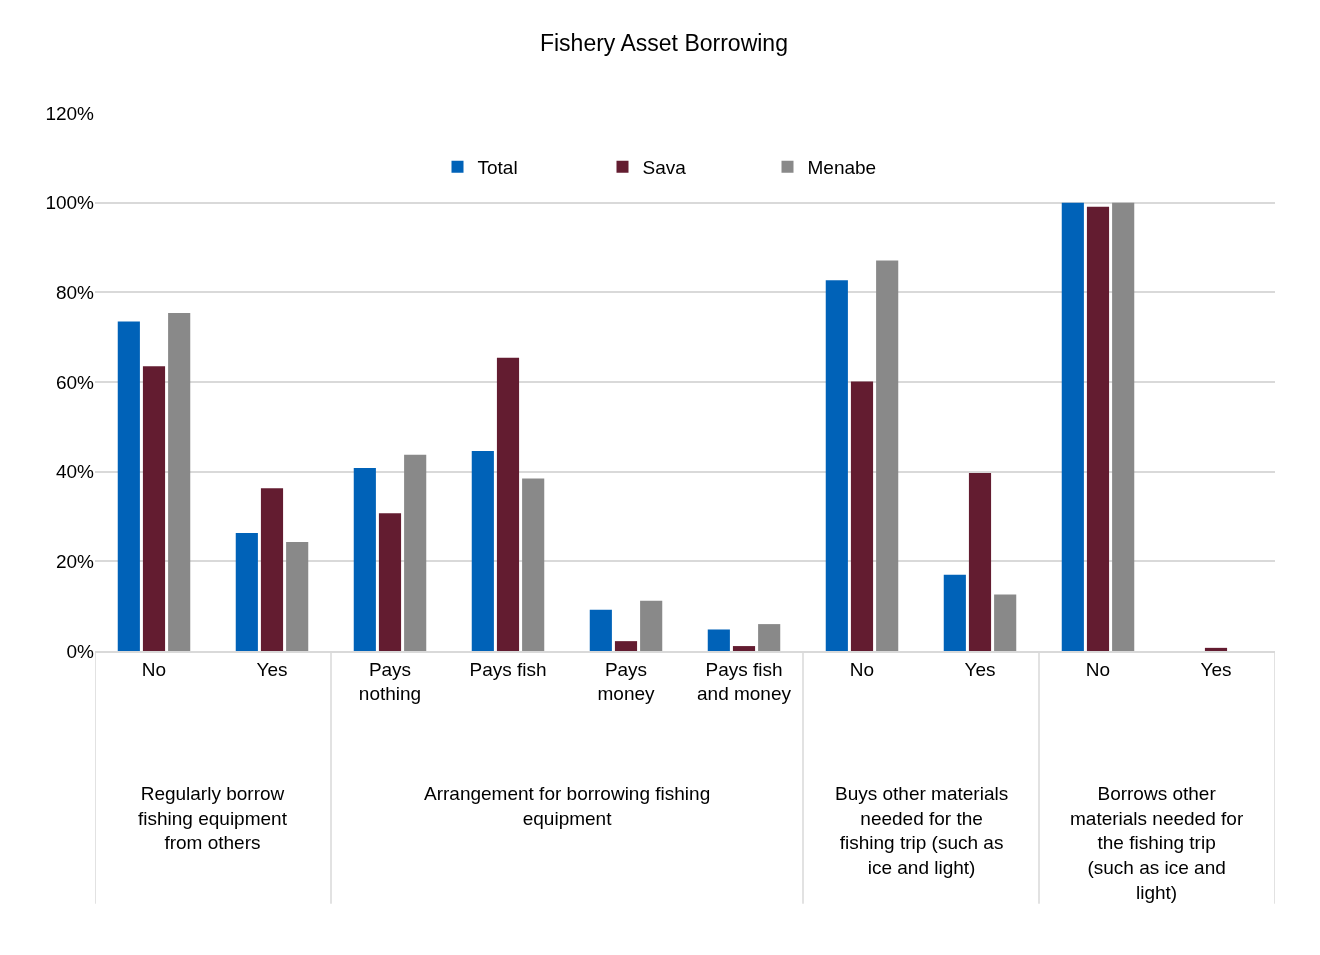 This screenshot has width=1320, height=955. I want to click on legend-label: Sava, so click(664, 168).